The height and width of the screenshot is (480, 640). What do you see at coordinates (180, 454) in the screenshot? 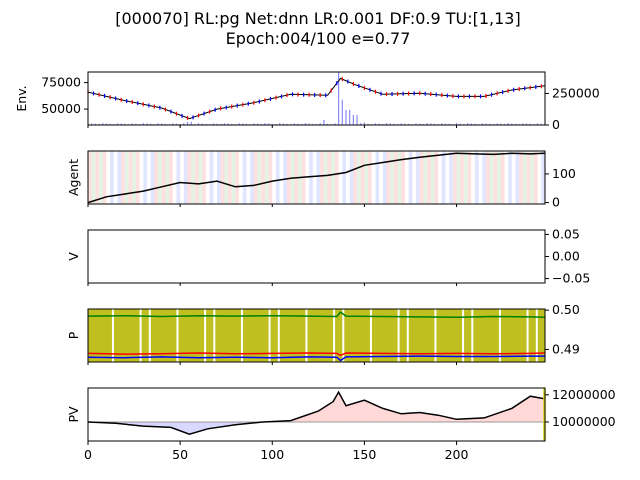
I see `x-axis-tick-label: 50` at bounding box center [180, 454].